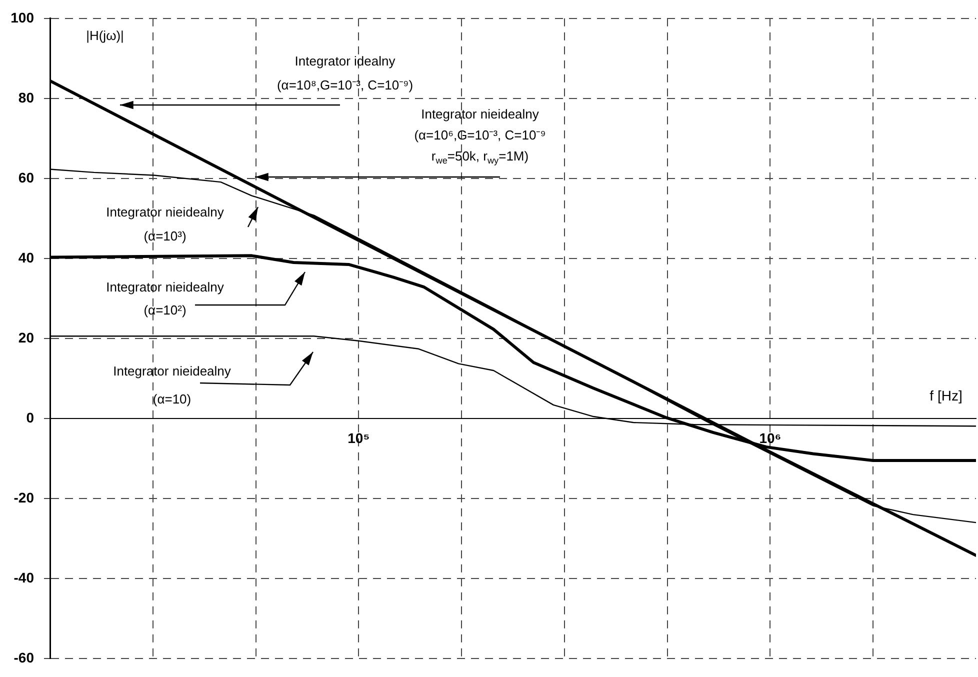 This screenshot has height=677, width=978. What do you see at coordinates (24, 577) in the screenshot?
I see `y-tick-label: -40` at bounding box center [24, 577].